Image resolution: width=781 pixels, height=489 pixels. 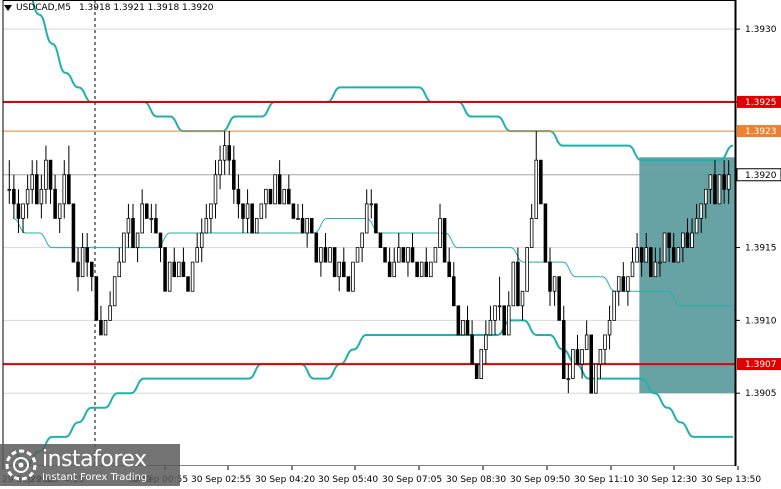 What do you see at coordinates (8, 8) in the screenshot?
I see `dropdown-triangle-icon` at bounding box center [8, 8].